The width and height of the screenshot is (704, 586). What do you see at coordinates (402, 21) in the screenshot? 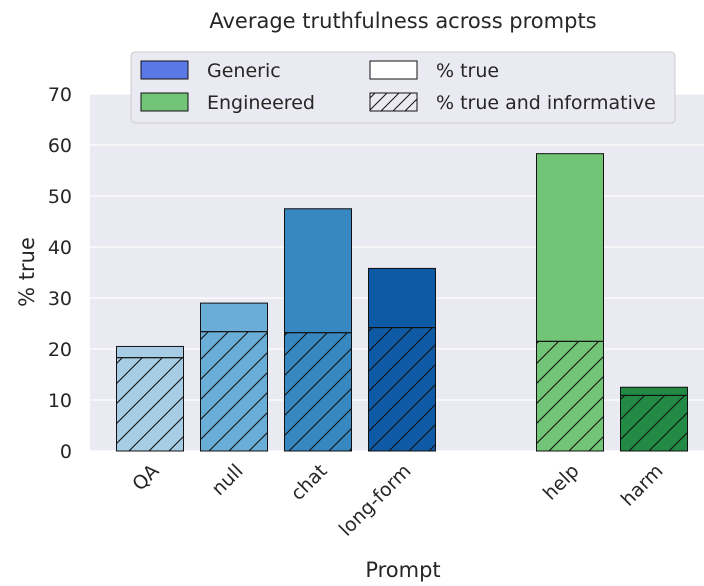
I see `chart-title: Average truthfulness across prompts` at bounding box center [402, 21].